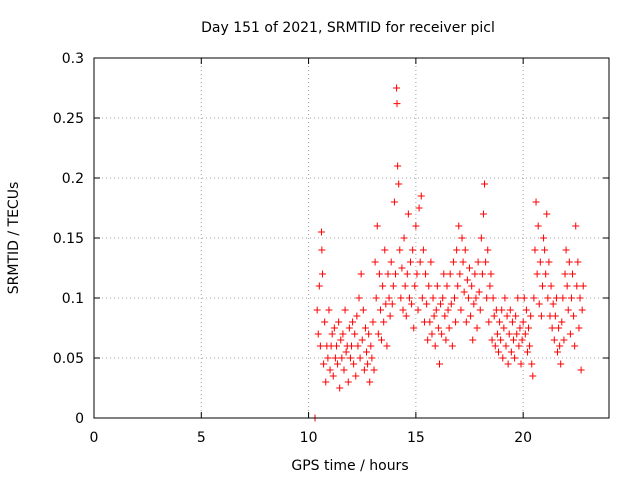  What do you see at coordinates (14, 238) in the screenshot?
I see `y-axis-title: SRMTID / TECUs` at bounding box center [14, 238].